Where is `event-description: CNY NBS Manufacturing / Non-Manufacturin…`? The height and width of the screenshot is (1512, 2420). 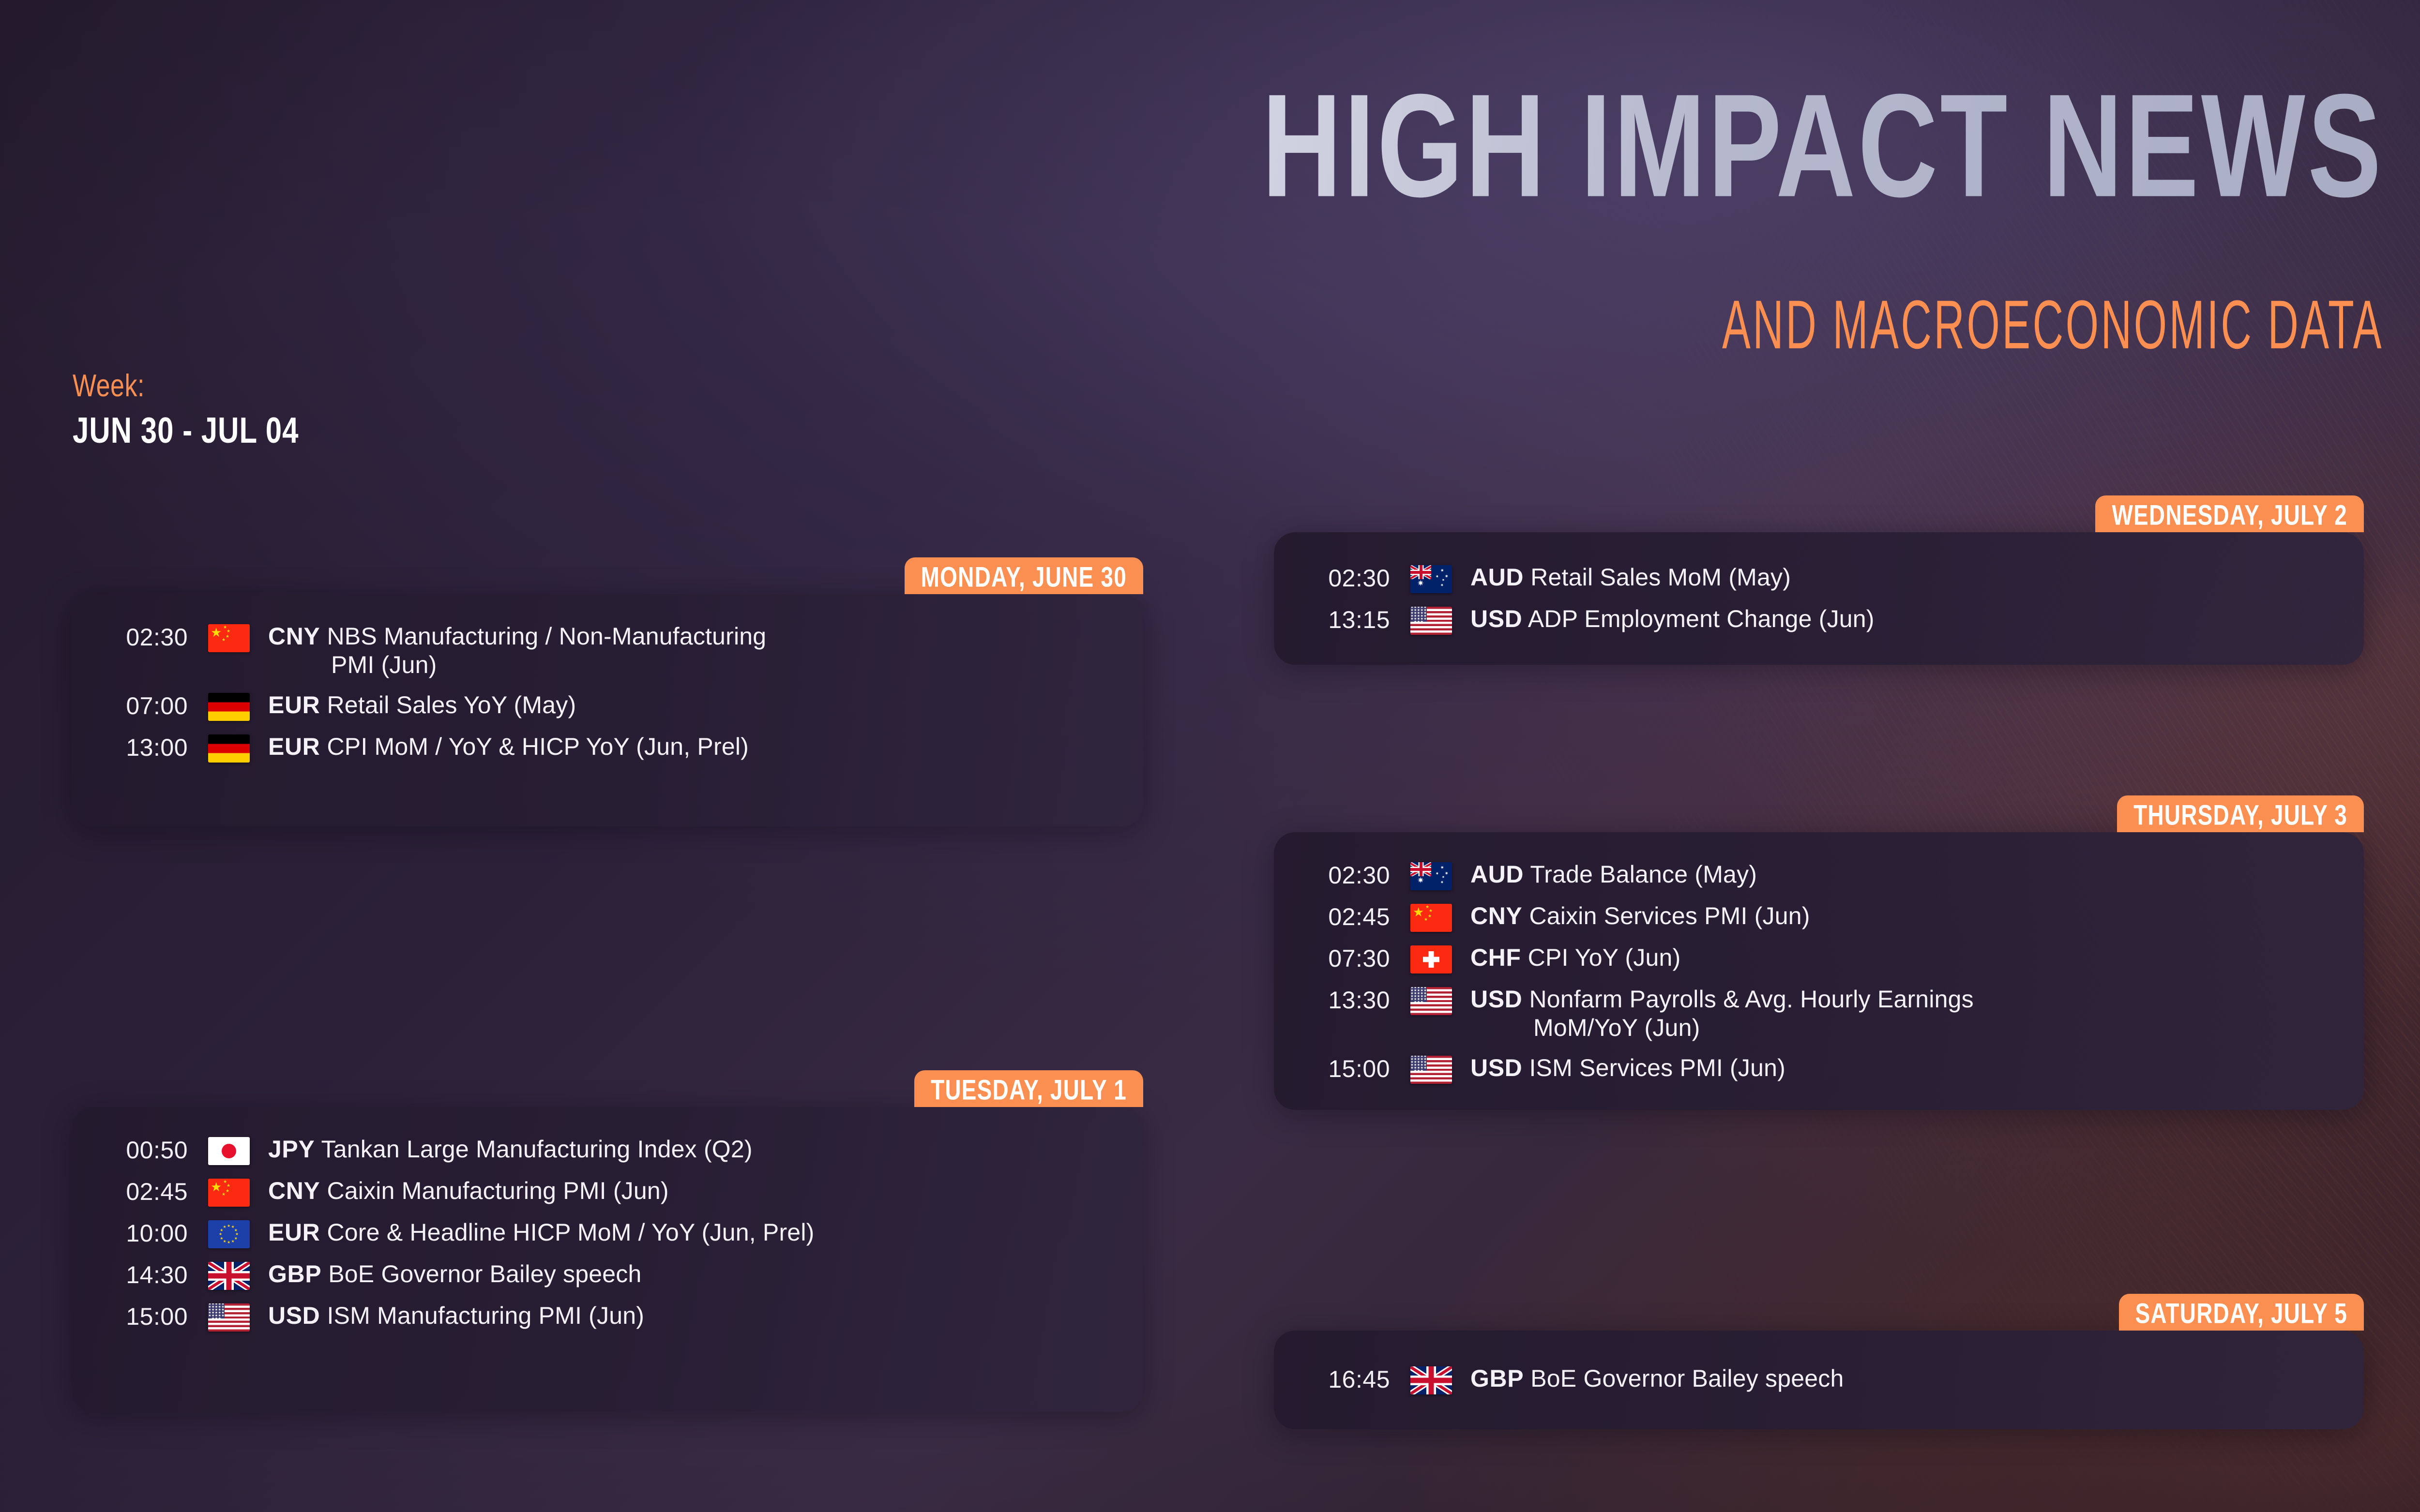
event-description: CNY NBS Manufacturing / Non-Manufacturin… is located at coordinates (696, 650).